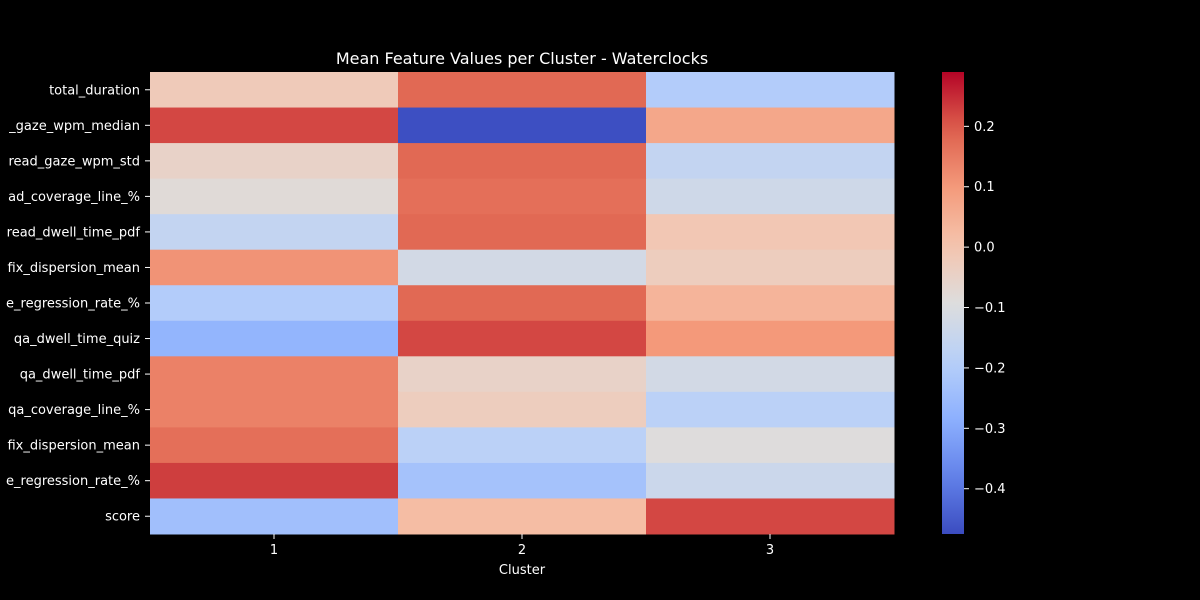 The height and width of the screenshot is (600, 1200). What do you see at coordinates (990, 489) in the screenshot?
I see `colorbar-tick-label: −0.4` at bounding box center [990, 489].